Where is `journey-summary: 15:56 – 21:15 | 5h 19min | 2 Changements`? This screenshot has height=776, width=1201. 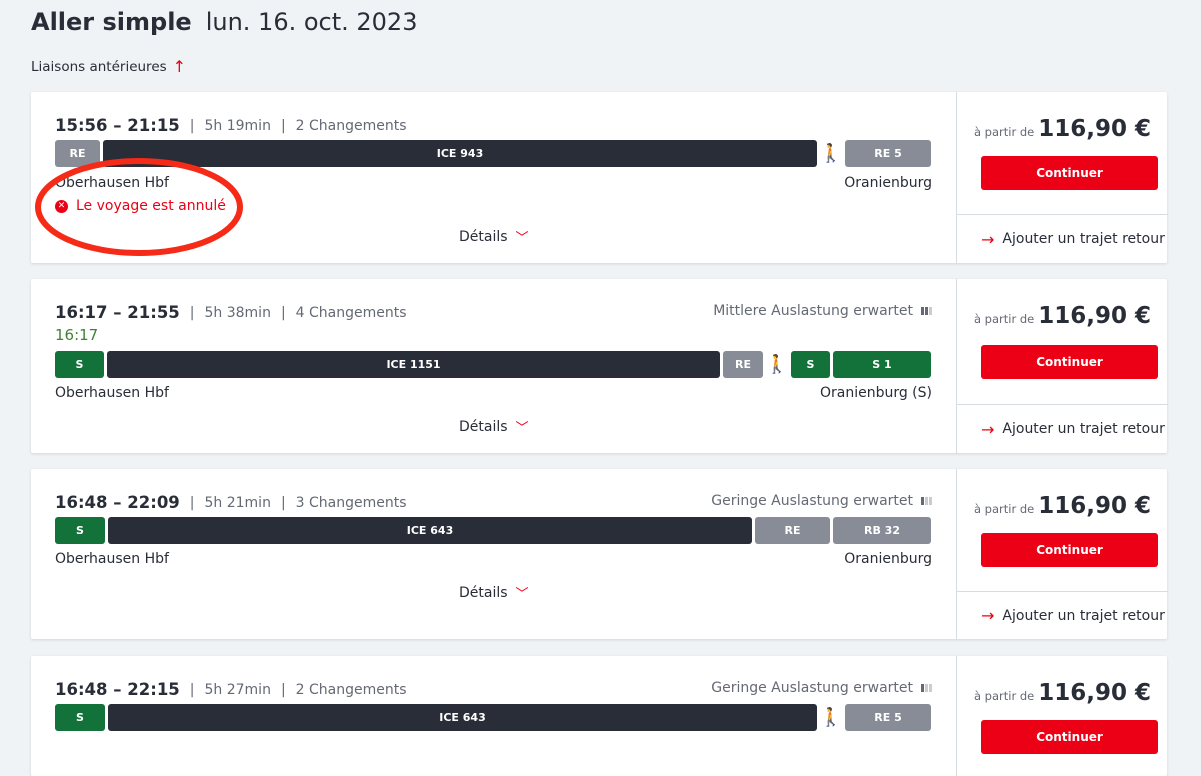 journey-summary: 15:56 – 21:15 | 5h 19min | 2 Changements is located at coordinates (231, 125).